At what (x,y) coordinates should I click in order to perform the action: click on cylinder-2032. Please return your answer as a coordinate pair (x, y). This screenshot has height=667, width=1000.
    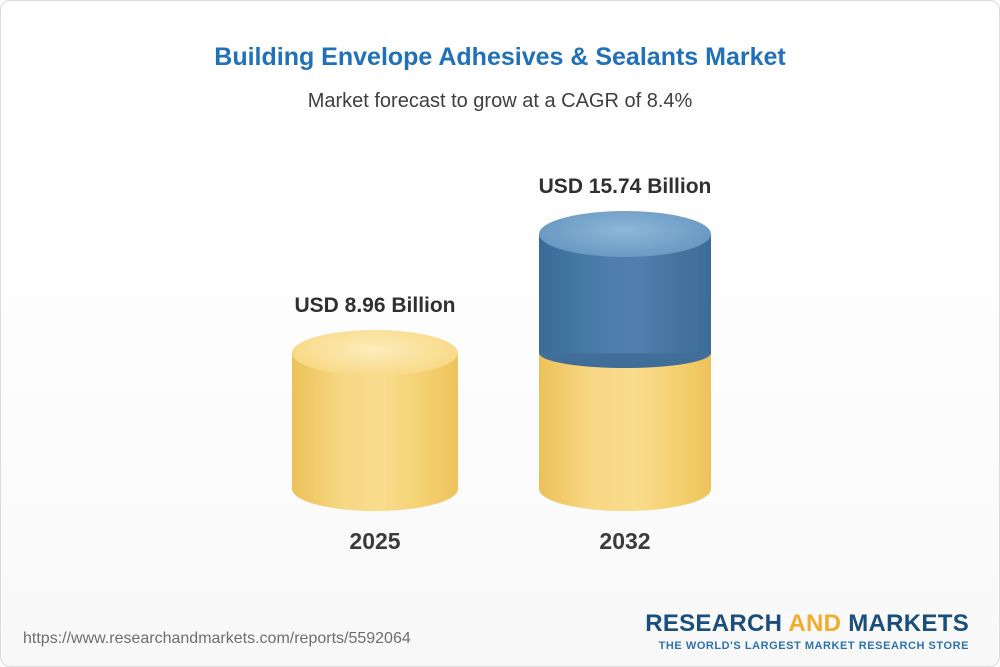
    Looking at the image, I should click on (625, 361).